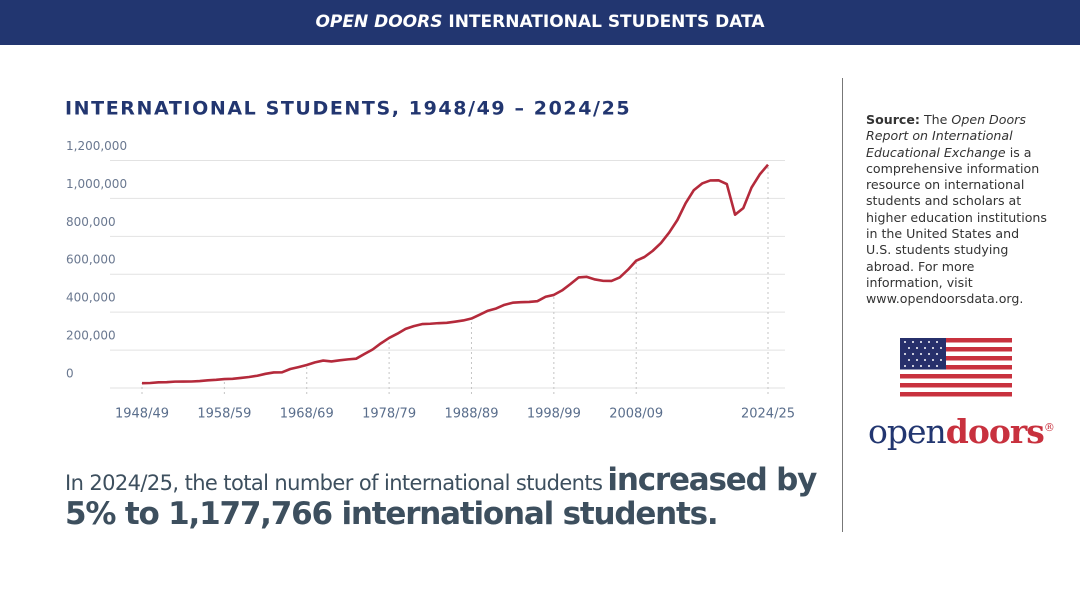 The image size is (1080, 608). Describe the element at coordinates (1049, 427) in the screenshot. I see `logo-mark: ®` at that location.